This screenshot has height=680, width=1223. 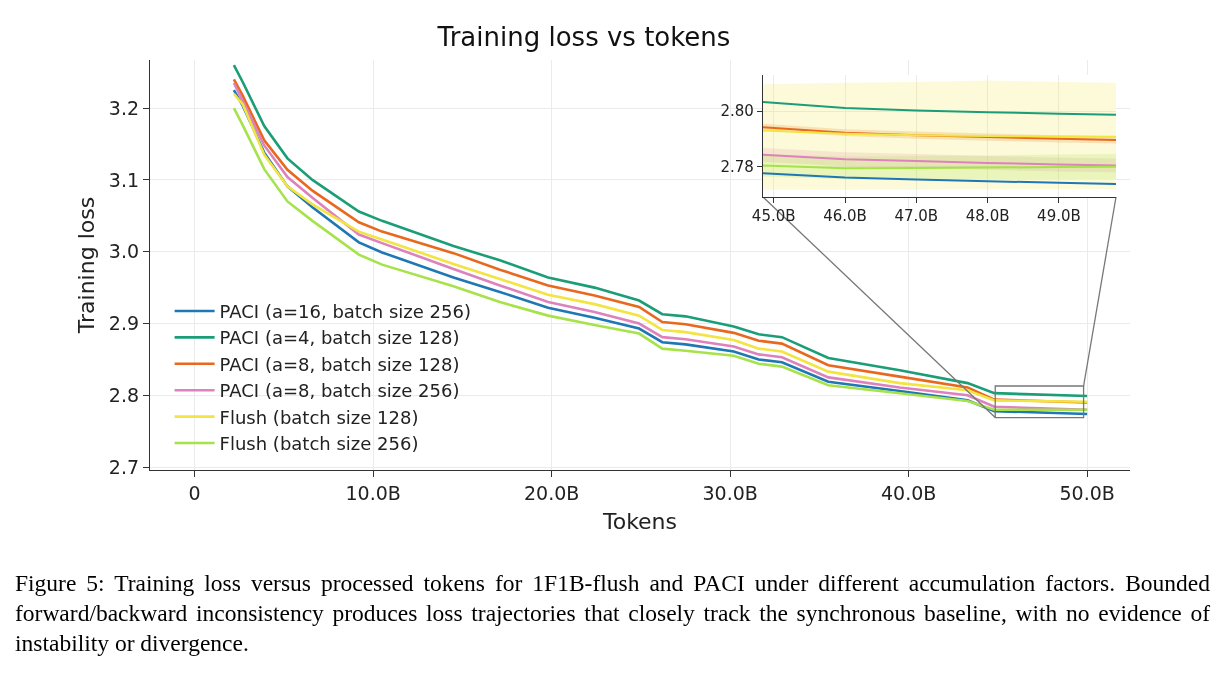 I want to click on x-tick-label: 46.0B, so click(x=845, y=216).